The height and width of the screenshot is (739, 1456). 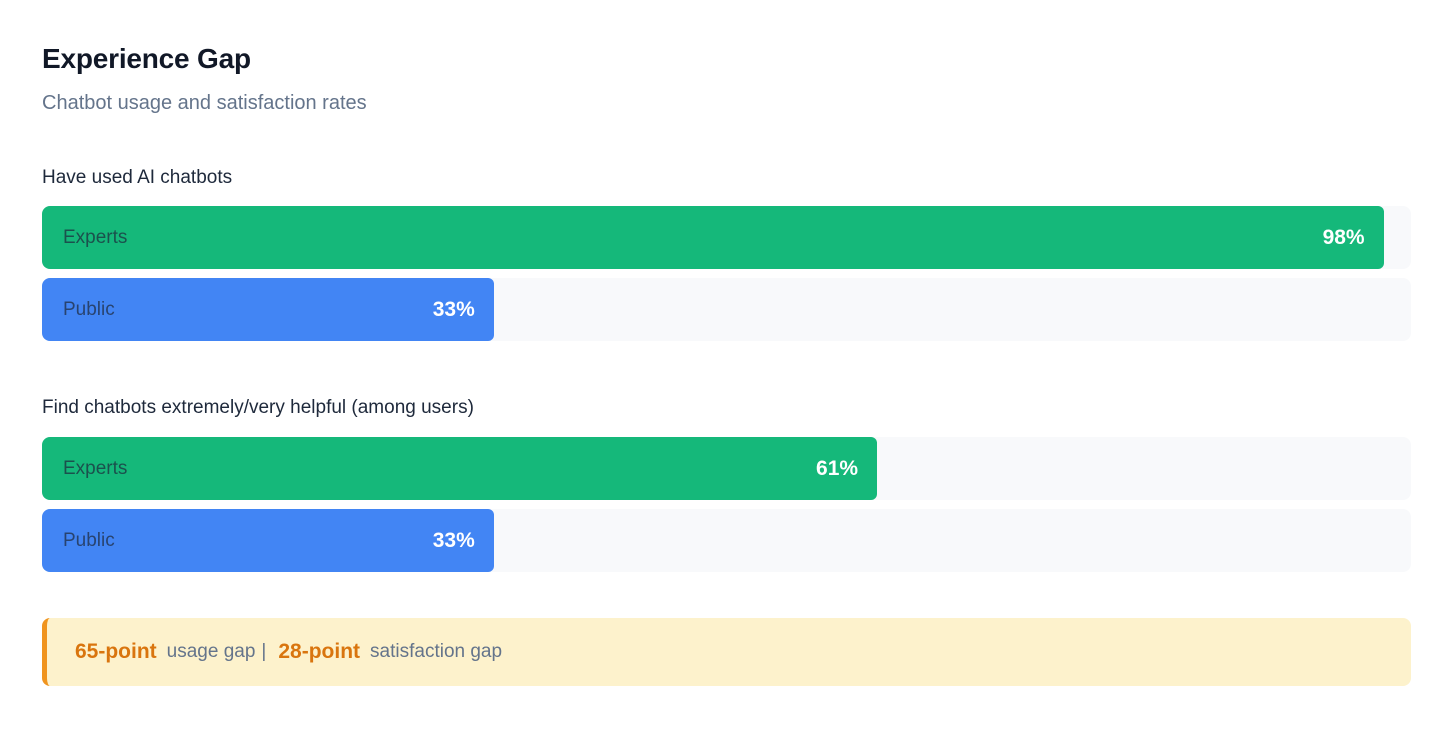 I want to click on satisfaction-gap-label: satisfaction gap, so click(x=436, y=652).